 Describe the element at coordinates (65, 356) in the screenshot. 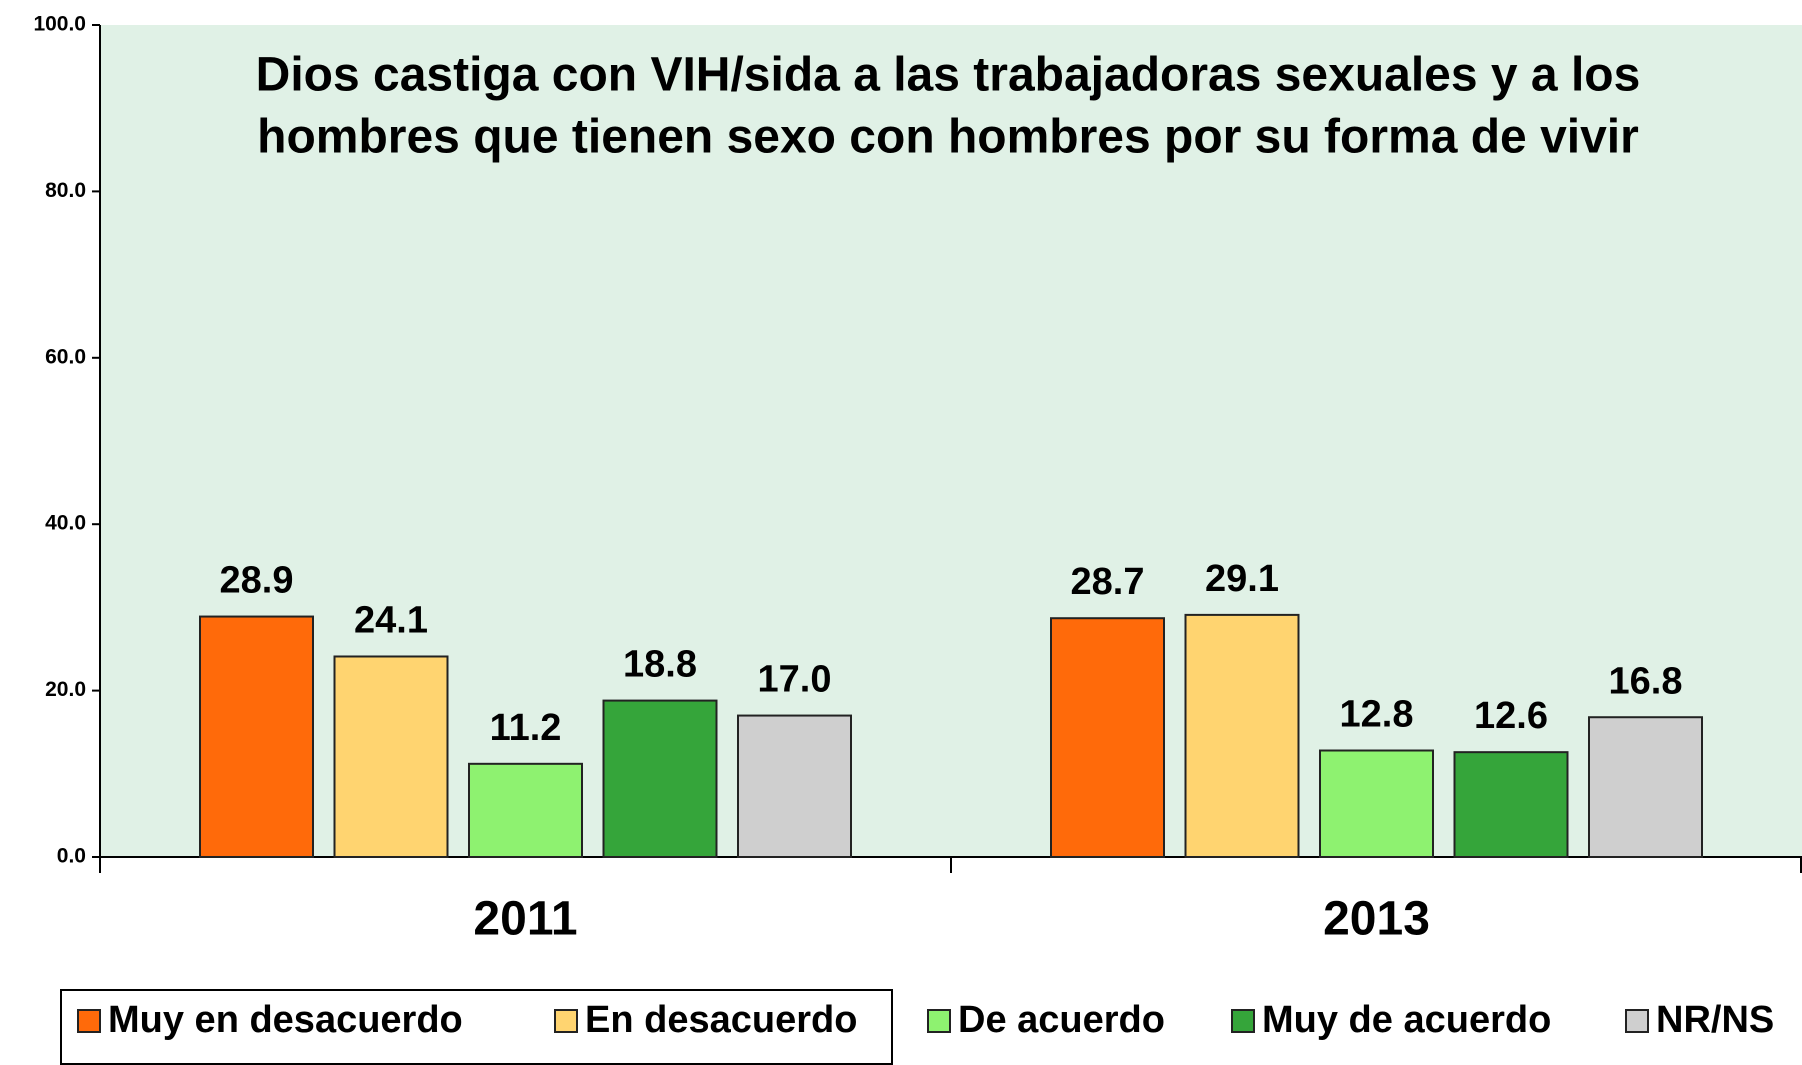

I see `y-tick-label: 60.0` at that location.